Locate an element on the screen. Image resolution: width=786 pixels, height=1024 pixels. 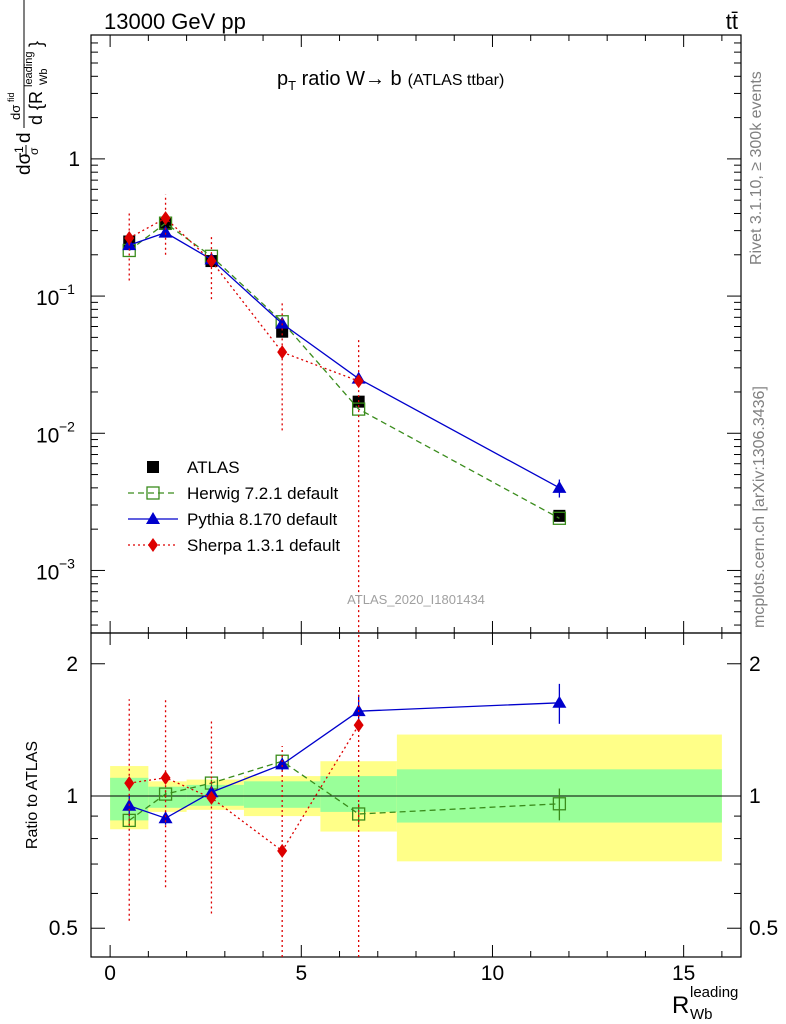
plot-title: pT ratio W→ b (ATLAS ttbar) is located at coordinates (390, 80).